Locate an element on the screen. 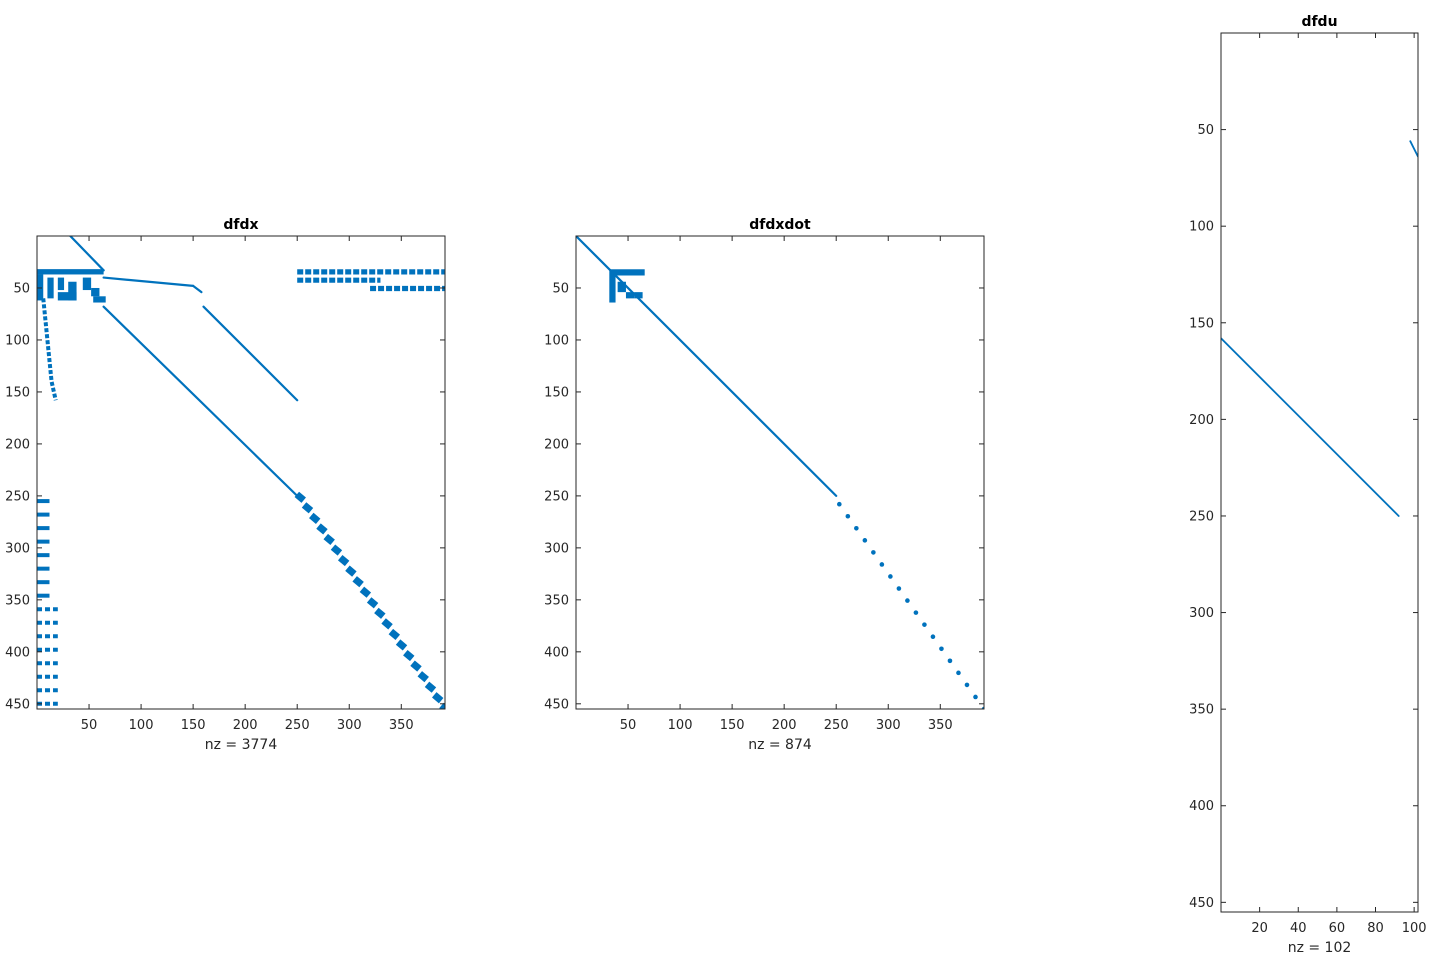 The height and width of the screenshot is (966, 1437). x-tick-label: 40 is located at coordinates (1298, 928).